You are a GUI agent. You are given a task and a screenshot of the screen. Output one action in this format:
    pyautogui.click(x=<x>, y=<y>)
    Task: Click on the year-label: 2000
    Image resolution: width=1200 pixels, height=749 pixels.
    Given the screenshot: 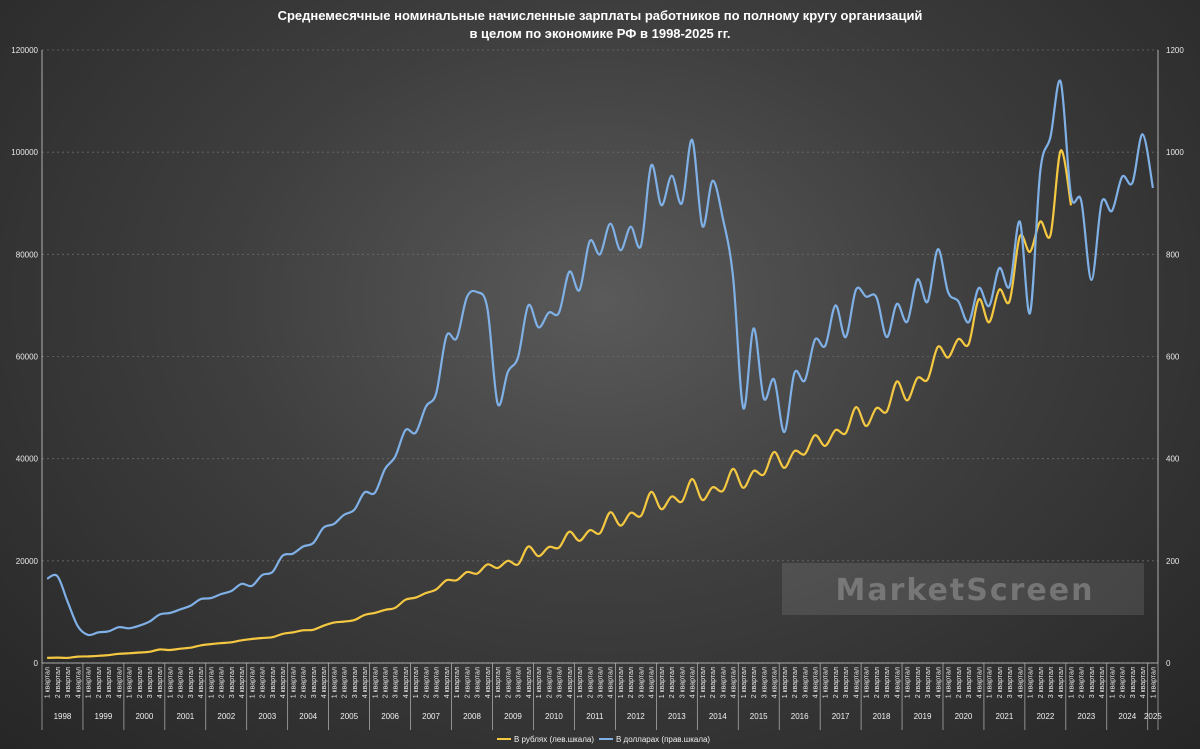 What is the action you would take?
    pyautogui.click(x=144, y=716)
    